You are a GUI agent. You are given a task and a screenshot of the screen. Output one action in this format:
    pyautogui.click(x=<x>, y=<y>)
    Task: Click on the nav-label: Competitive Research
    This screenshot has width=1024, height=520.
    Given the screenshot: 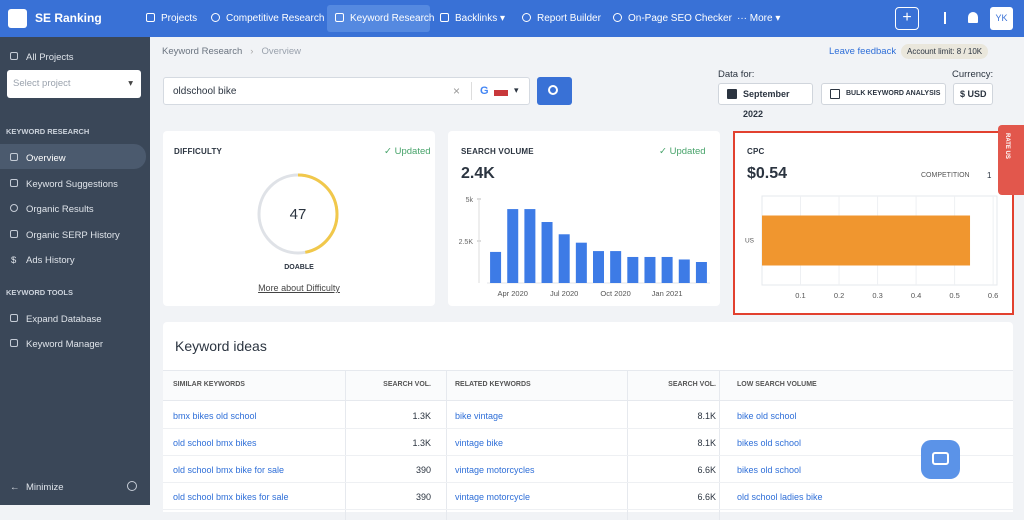 What is the action you would take?
    pyautogui.click(x=275, y=18)
    